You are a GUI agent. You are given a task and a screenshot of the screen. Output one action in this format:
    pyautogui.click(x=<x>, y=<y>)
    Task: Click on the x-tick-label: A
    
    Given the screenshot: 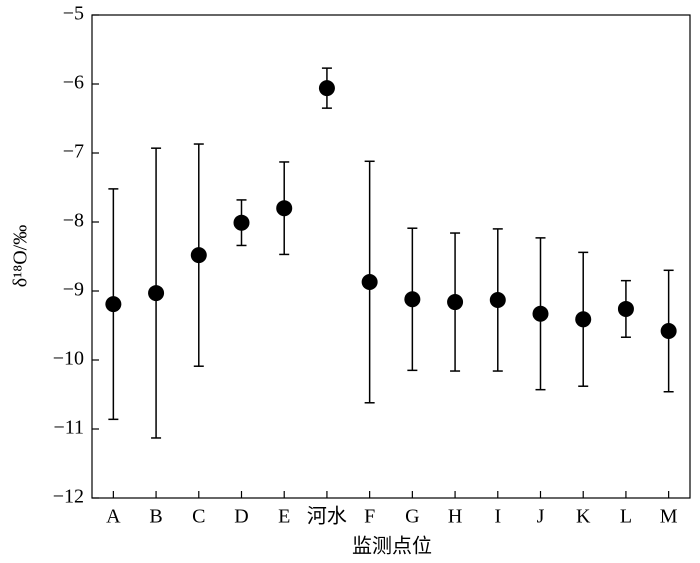 What is the action you would take?
    pyautogui.click(x=113, y=517)
    